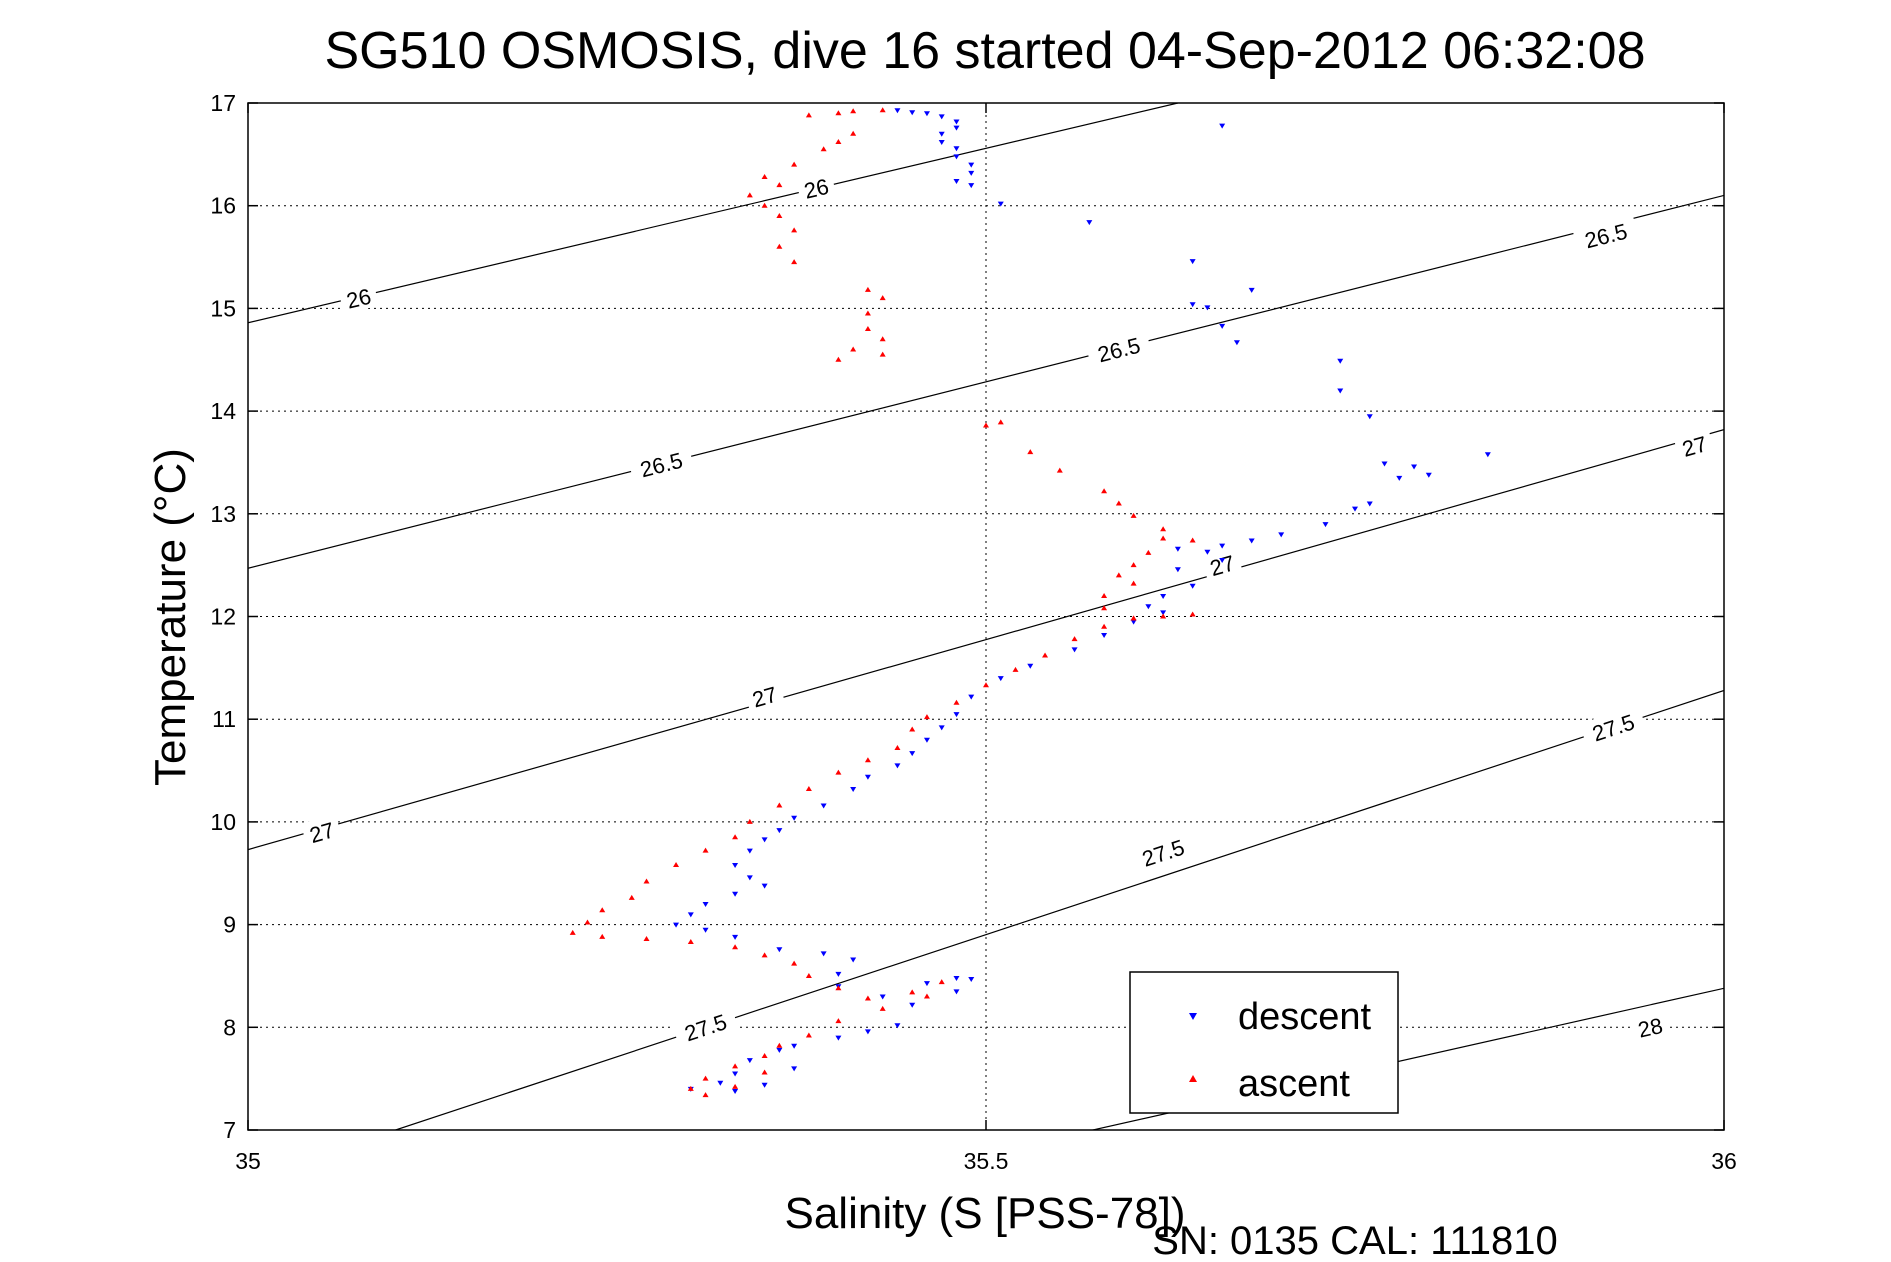 This screenshot has width=1891, height=1262. I want to click on y-tick-label: 13, so click(223, 514).